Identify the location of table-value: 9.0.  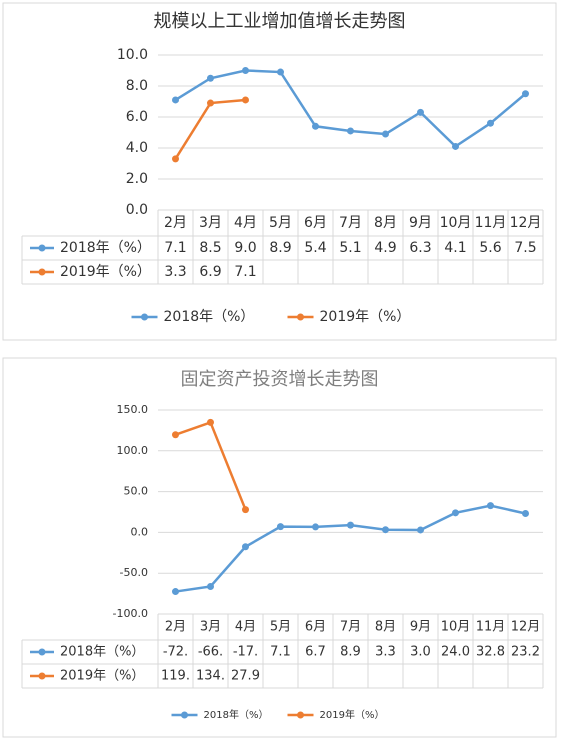
(245, 248).